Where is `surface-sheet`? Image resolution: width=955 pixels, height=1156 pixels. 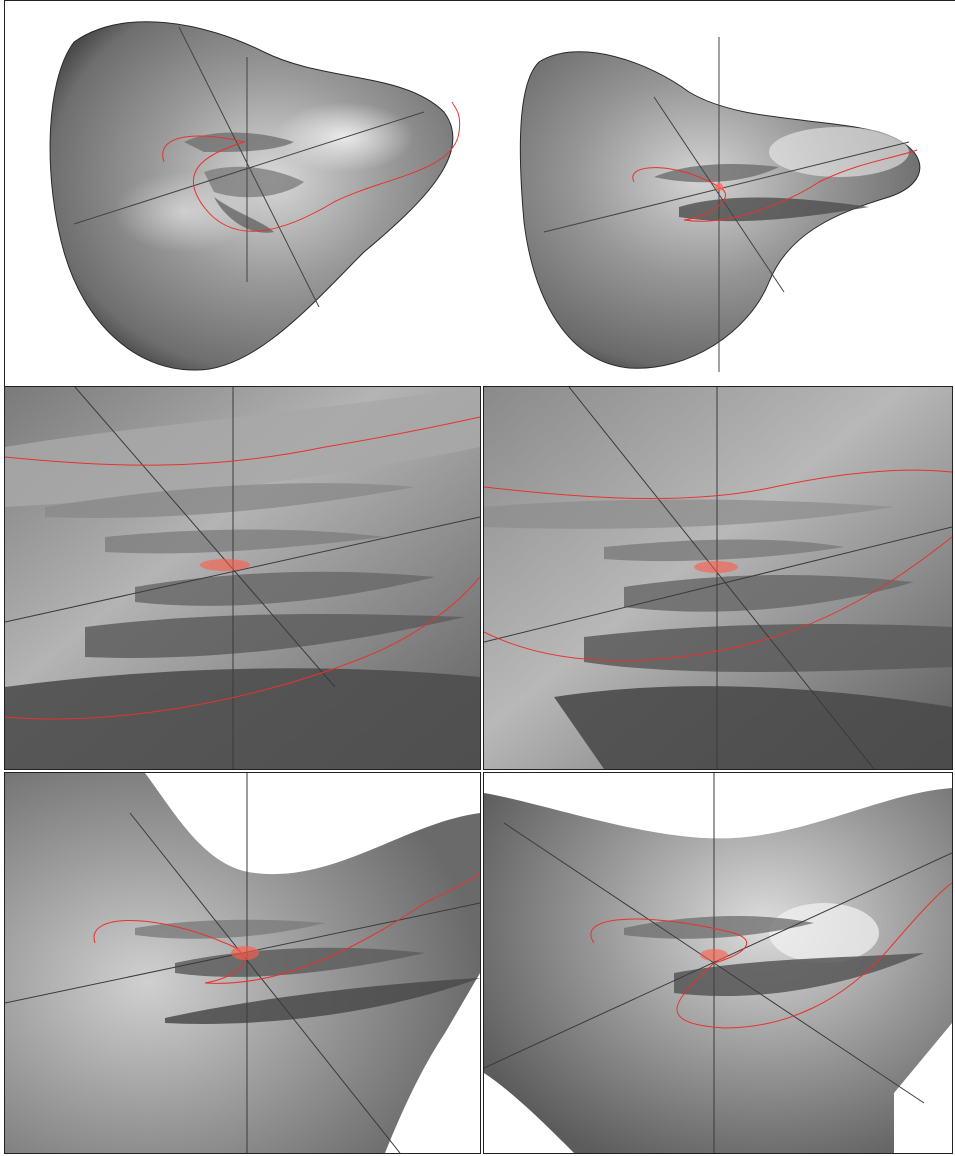 surface-sheet is located at coordinates (242, 447).